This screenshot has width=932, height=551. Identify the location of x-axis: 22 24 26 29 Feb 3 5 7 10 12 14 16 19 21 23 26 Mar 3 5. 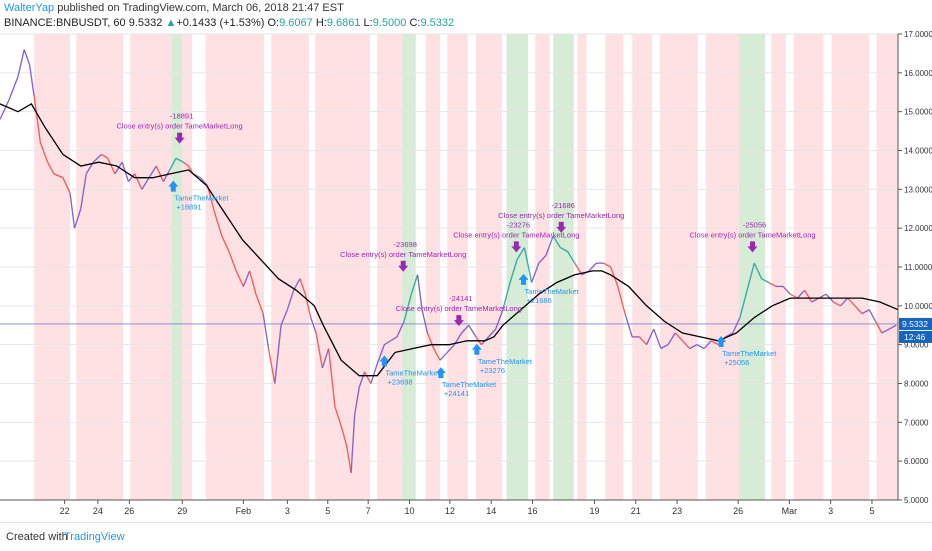
(449, 507).